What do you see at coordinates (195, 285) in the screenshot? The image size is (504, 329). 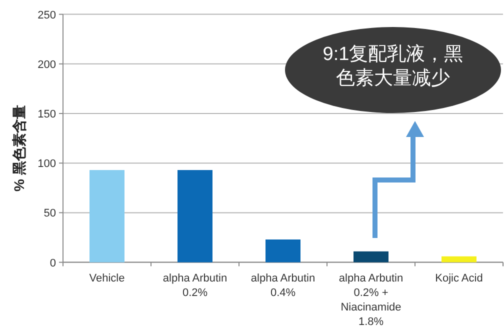 I see `x-tick-label: alpha Arbutin 0.2%` at bounding box center [195, 285].